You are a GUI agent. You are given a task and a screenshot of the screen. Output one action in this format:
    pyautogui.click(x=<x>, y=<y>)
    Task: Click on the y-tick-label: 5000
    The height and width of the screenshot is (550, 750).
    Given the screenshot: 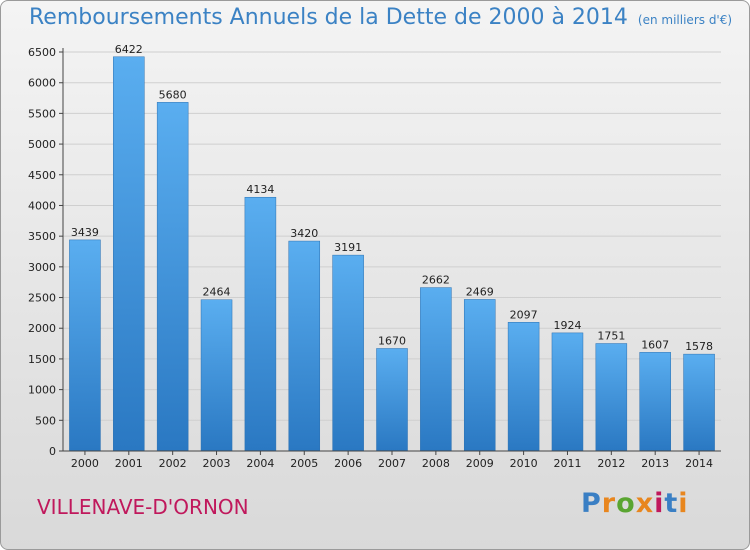 What is the action you would take?
    pyautogui.click(x=42, y=144)
    